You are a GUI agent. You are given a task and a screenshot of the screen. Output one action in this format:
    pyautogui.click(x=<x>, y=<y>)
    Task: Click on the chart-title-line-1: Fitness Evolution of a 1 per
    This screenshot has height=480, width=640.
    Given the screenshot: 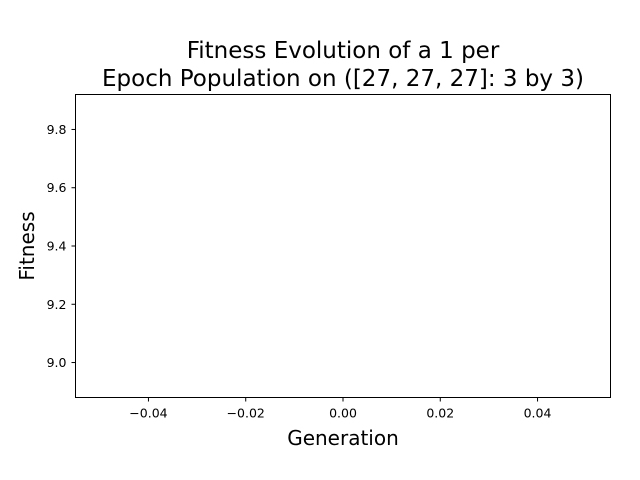 What is the action you would take?
    pyautogui.click(x=343, y=51)
    